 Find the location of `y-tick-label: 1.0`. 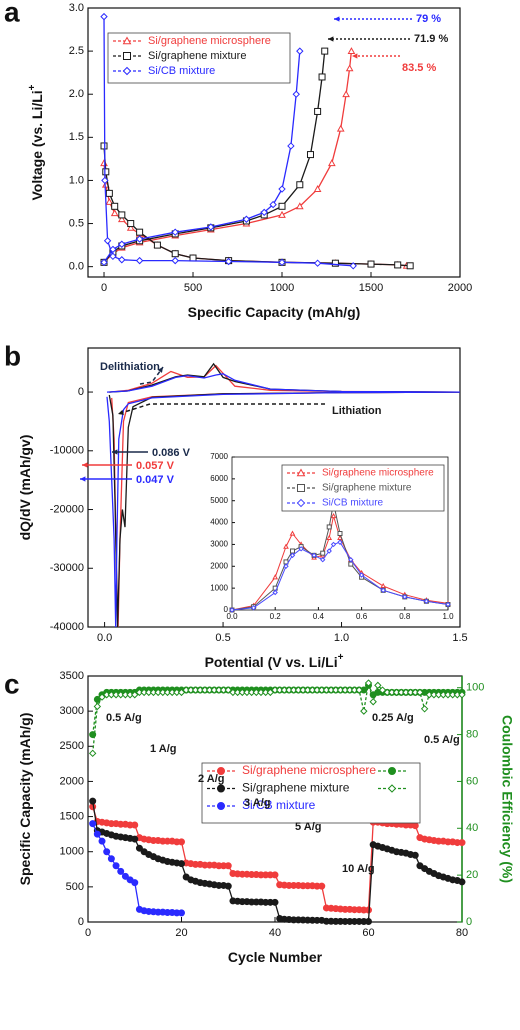

y-tick-label: 1.0 is located at coordinates (76, 180).